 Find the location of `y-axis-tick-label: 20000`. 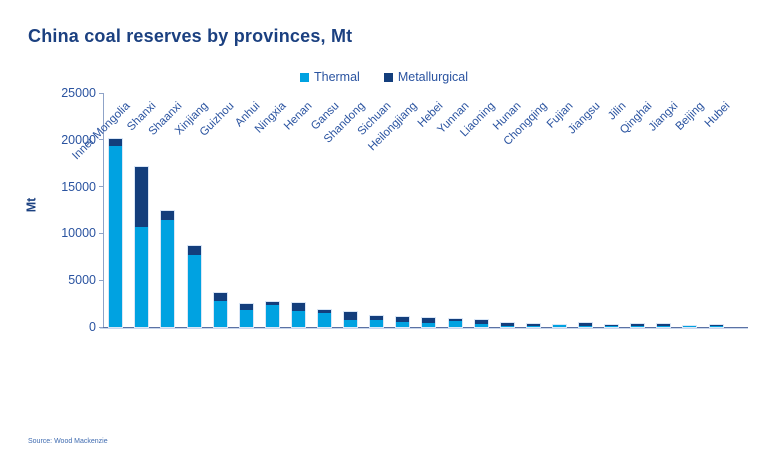

y-axis-tick-label: 20000 is located at coordinates (78, 139).